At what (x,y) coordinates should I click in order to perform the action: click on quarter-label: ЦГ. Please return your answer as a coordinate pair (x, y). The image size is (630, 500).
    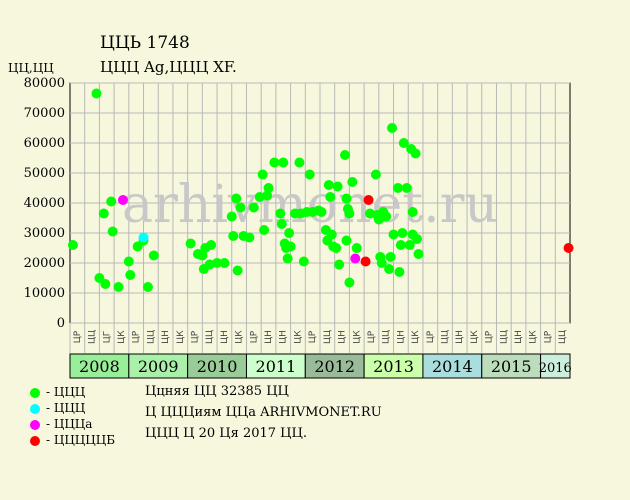
    Looking at the image, I should click on (107, 337).